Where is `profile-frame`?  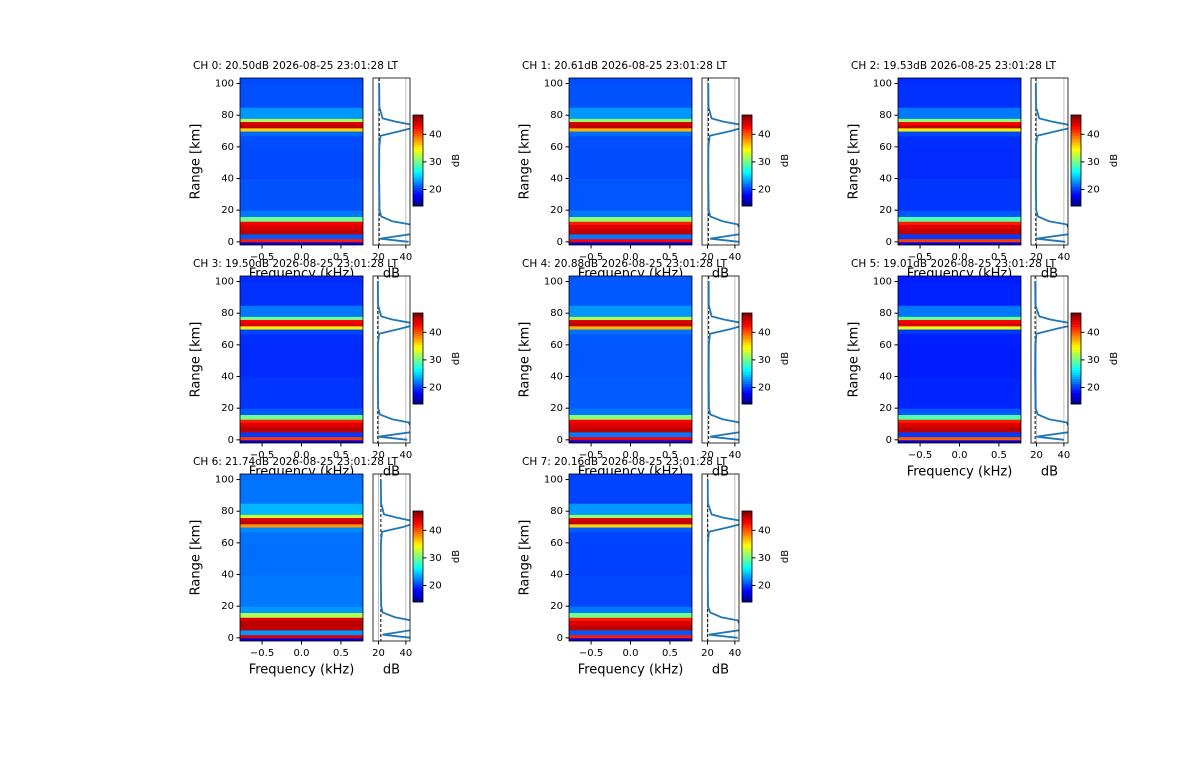
profile-frame is located at coordinates (720, 557).